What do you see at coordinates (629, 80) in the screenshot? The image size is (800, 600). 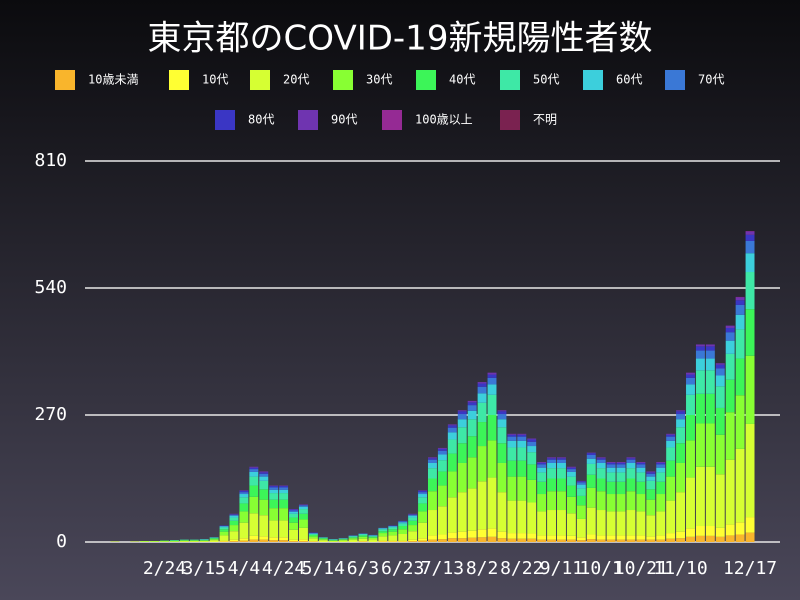 I see `legend-label: 60代` at bounding box center [629, 80].